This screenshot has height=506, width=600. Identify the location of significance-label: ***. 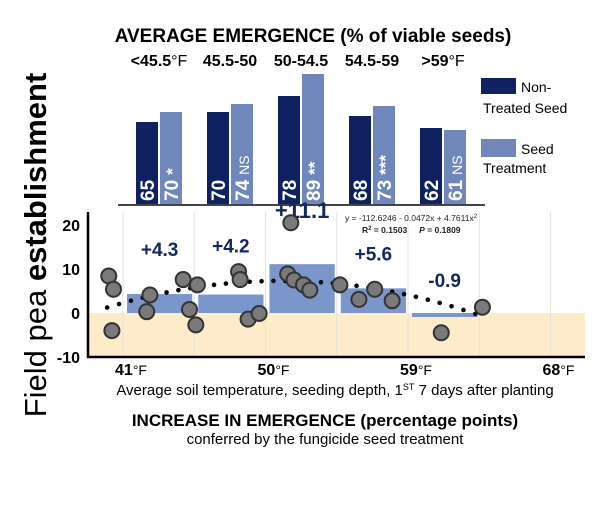
(385, 165).